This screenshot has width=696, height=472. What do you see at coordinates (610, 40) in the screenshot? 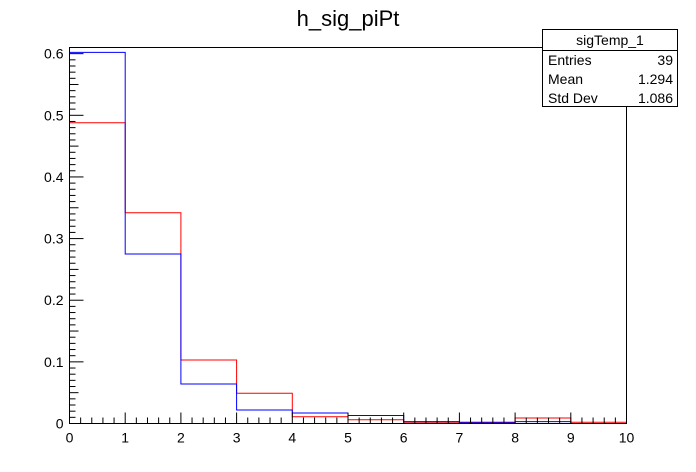
I see `stats-box-title: sigTemp_1` at bounding box center [610, 40].